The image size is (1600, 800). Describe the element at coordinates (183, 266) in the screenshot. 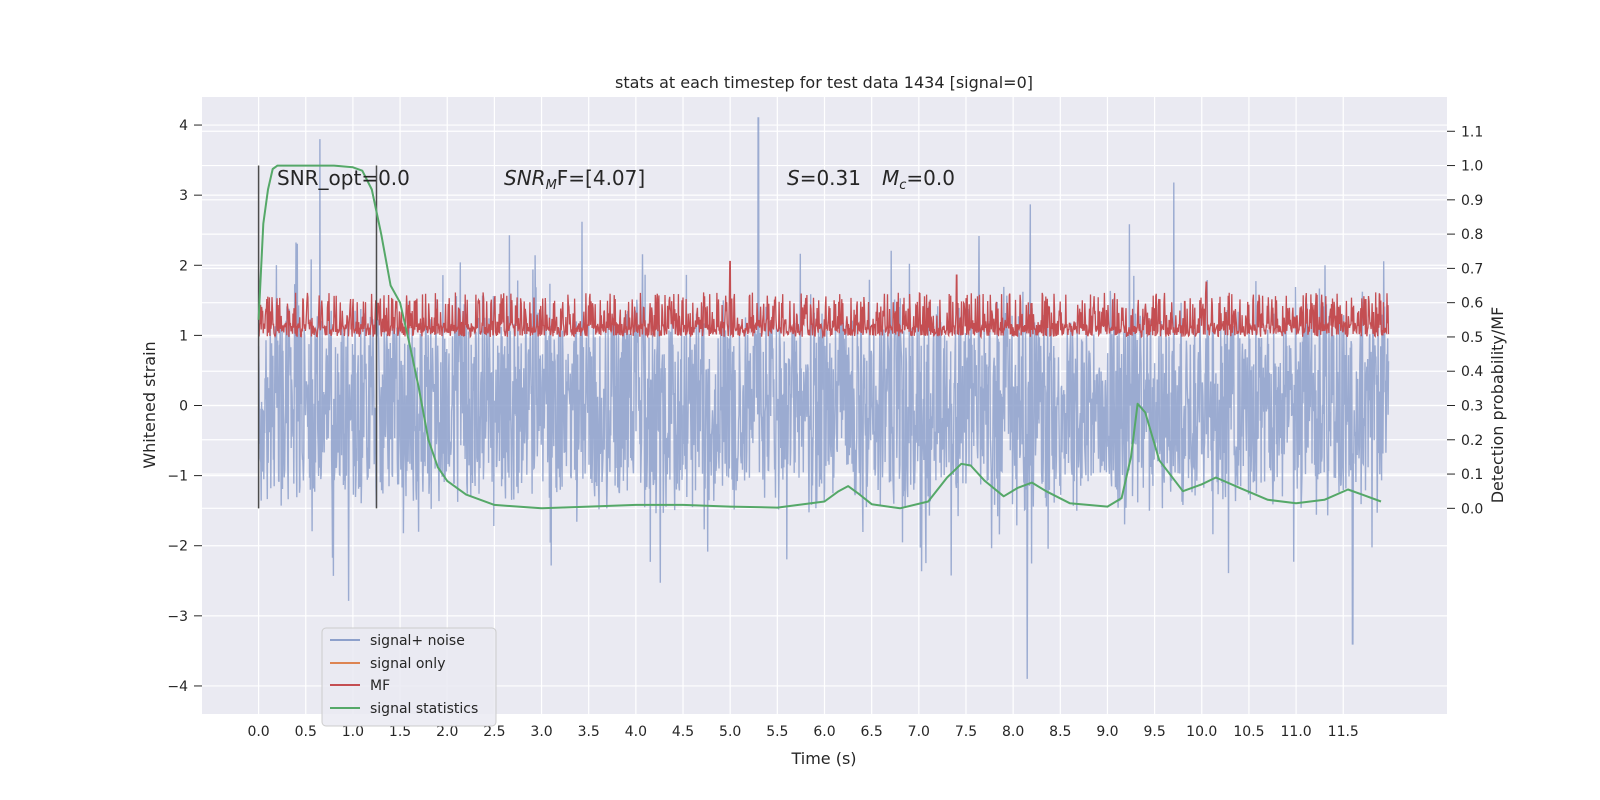

I see `y-tick-label: 2` at that location.